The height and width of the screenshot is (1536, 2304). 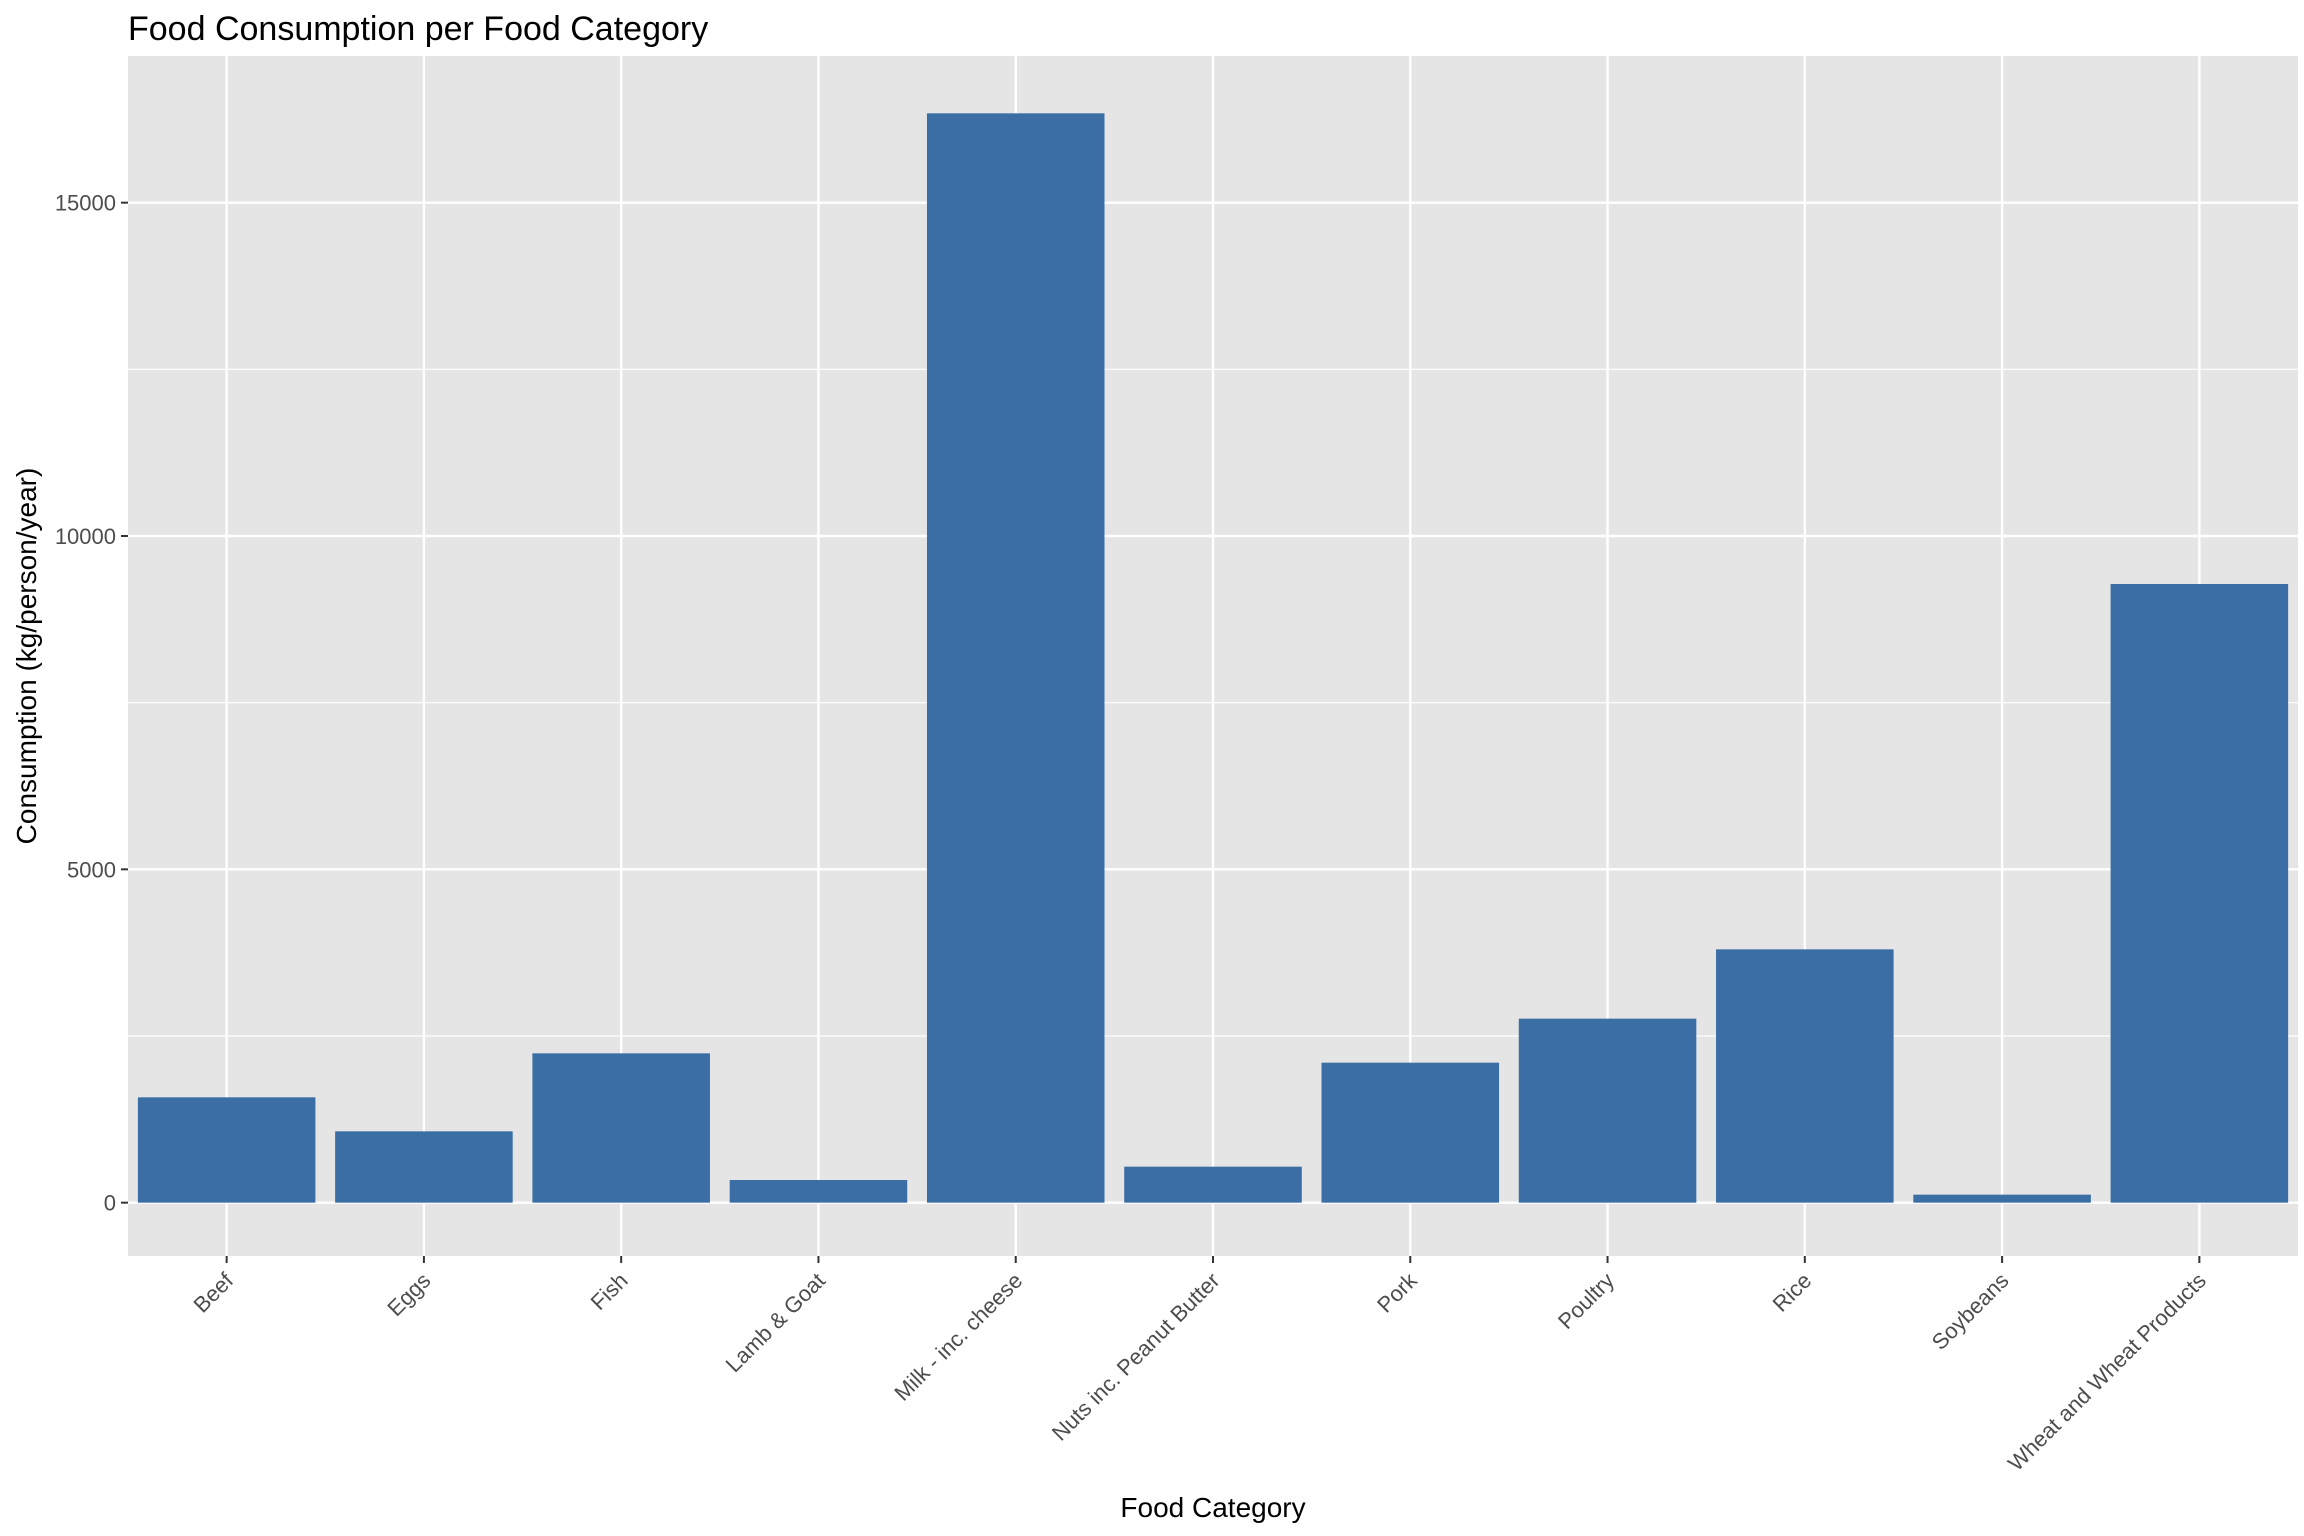 I want to click on x-tick-label: Eggs, so click(x=408, y=1294).